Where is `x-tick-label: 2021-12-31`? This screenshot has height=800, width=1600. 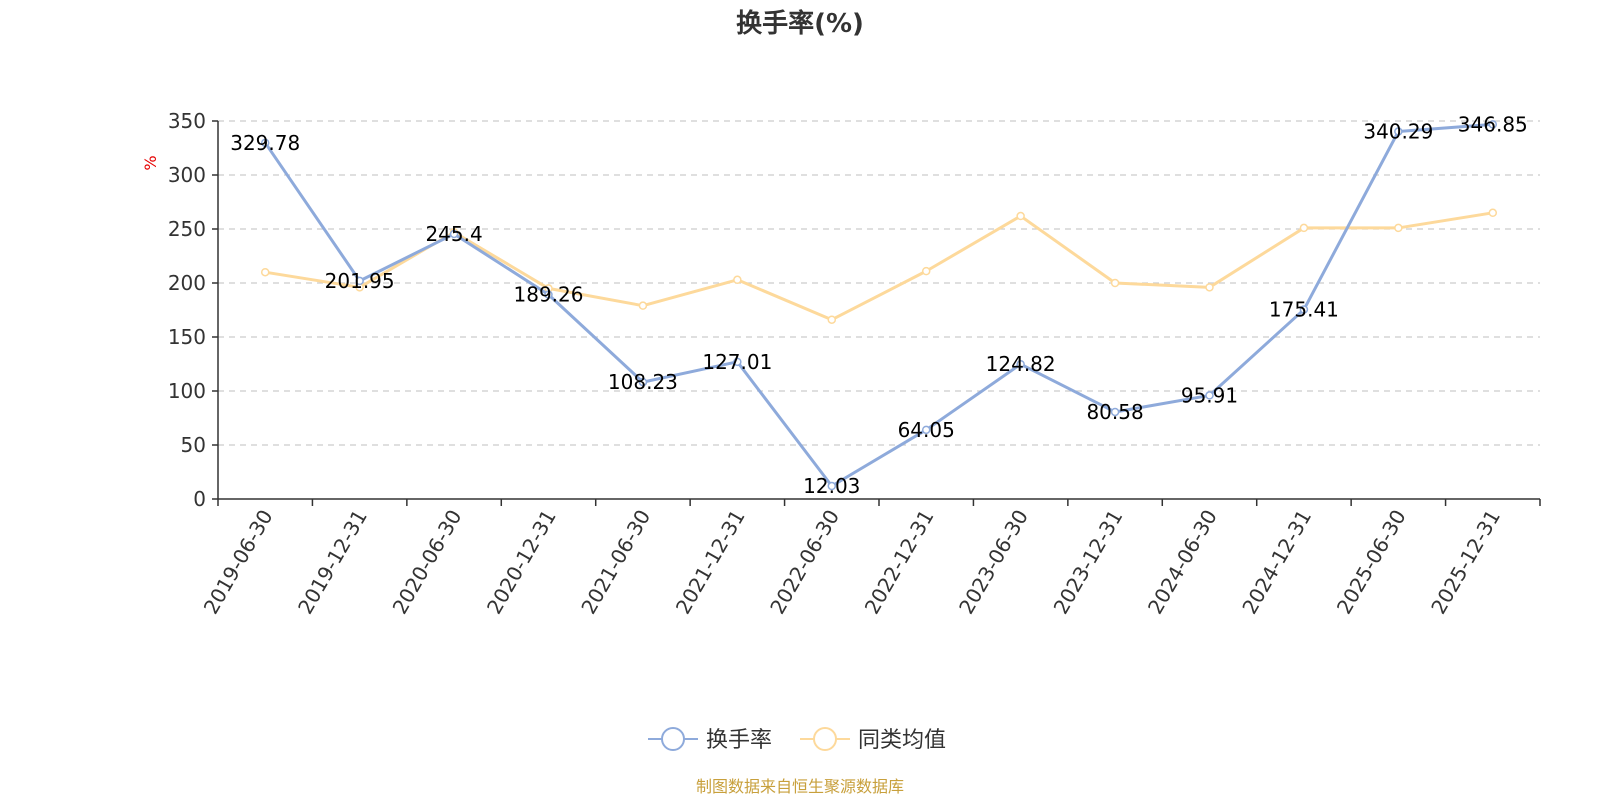
x-tick-label: 2021-12-31 is located at coordinates (710, 562).